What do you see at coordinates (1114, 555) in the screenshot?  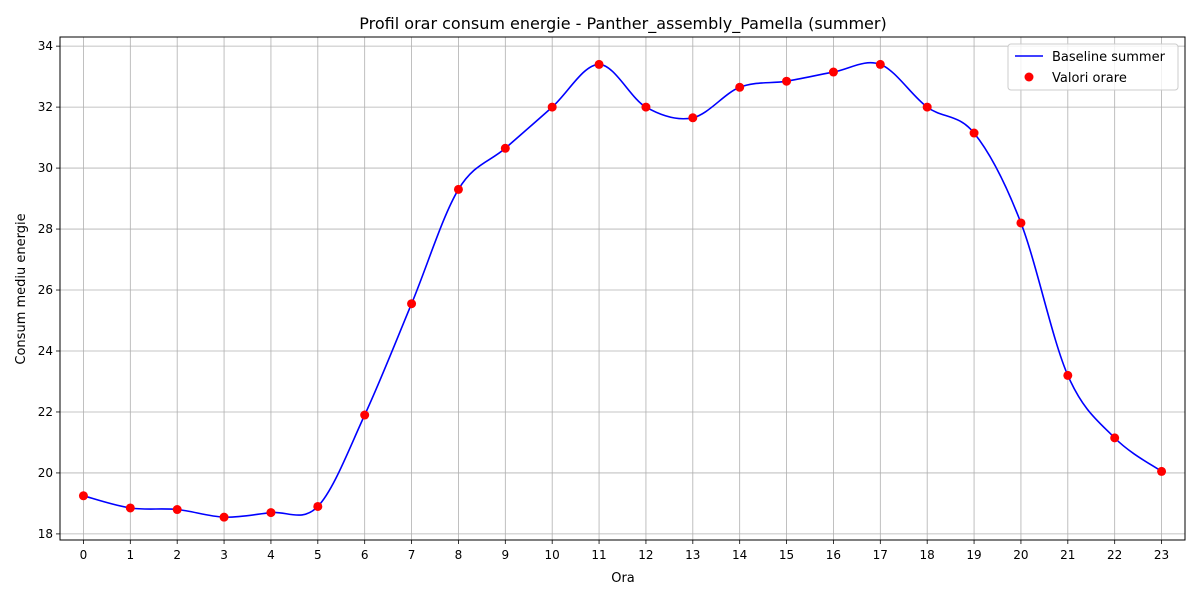 I see `x-tick-label: 22` at bounding box center [1114, 555].